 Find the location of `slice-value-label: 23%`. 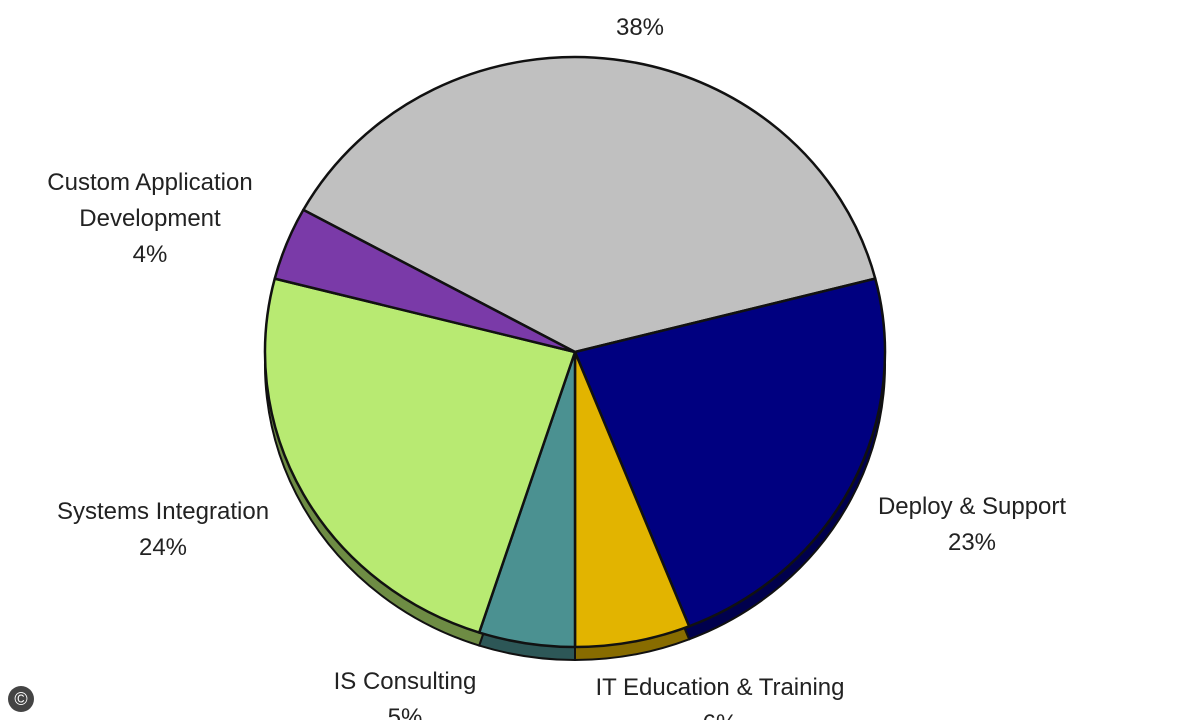

slice-value-label: 23% is located at coordinates (972, 542).